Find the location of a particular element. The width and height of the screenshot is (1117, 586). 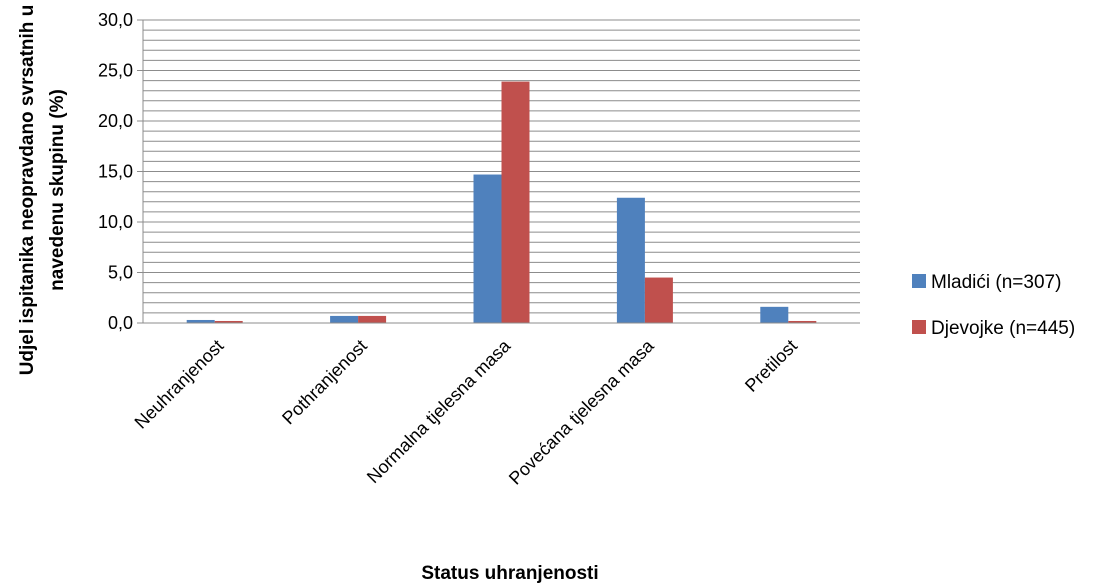

legend-swatch-mladici is located at coordinates (919, 281).